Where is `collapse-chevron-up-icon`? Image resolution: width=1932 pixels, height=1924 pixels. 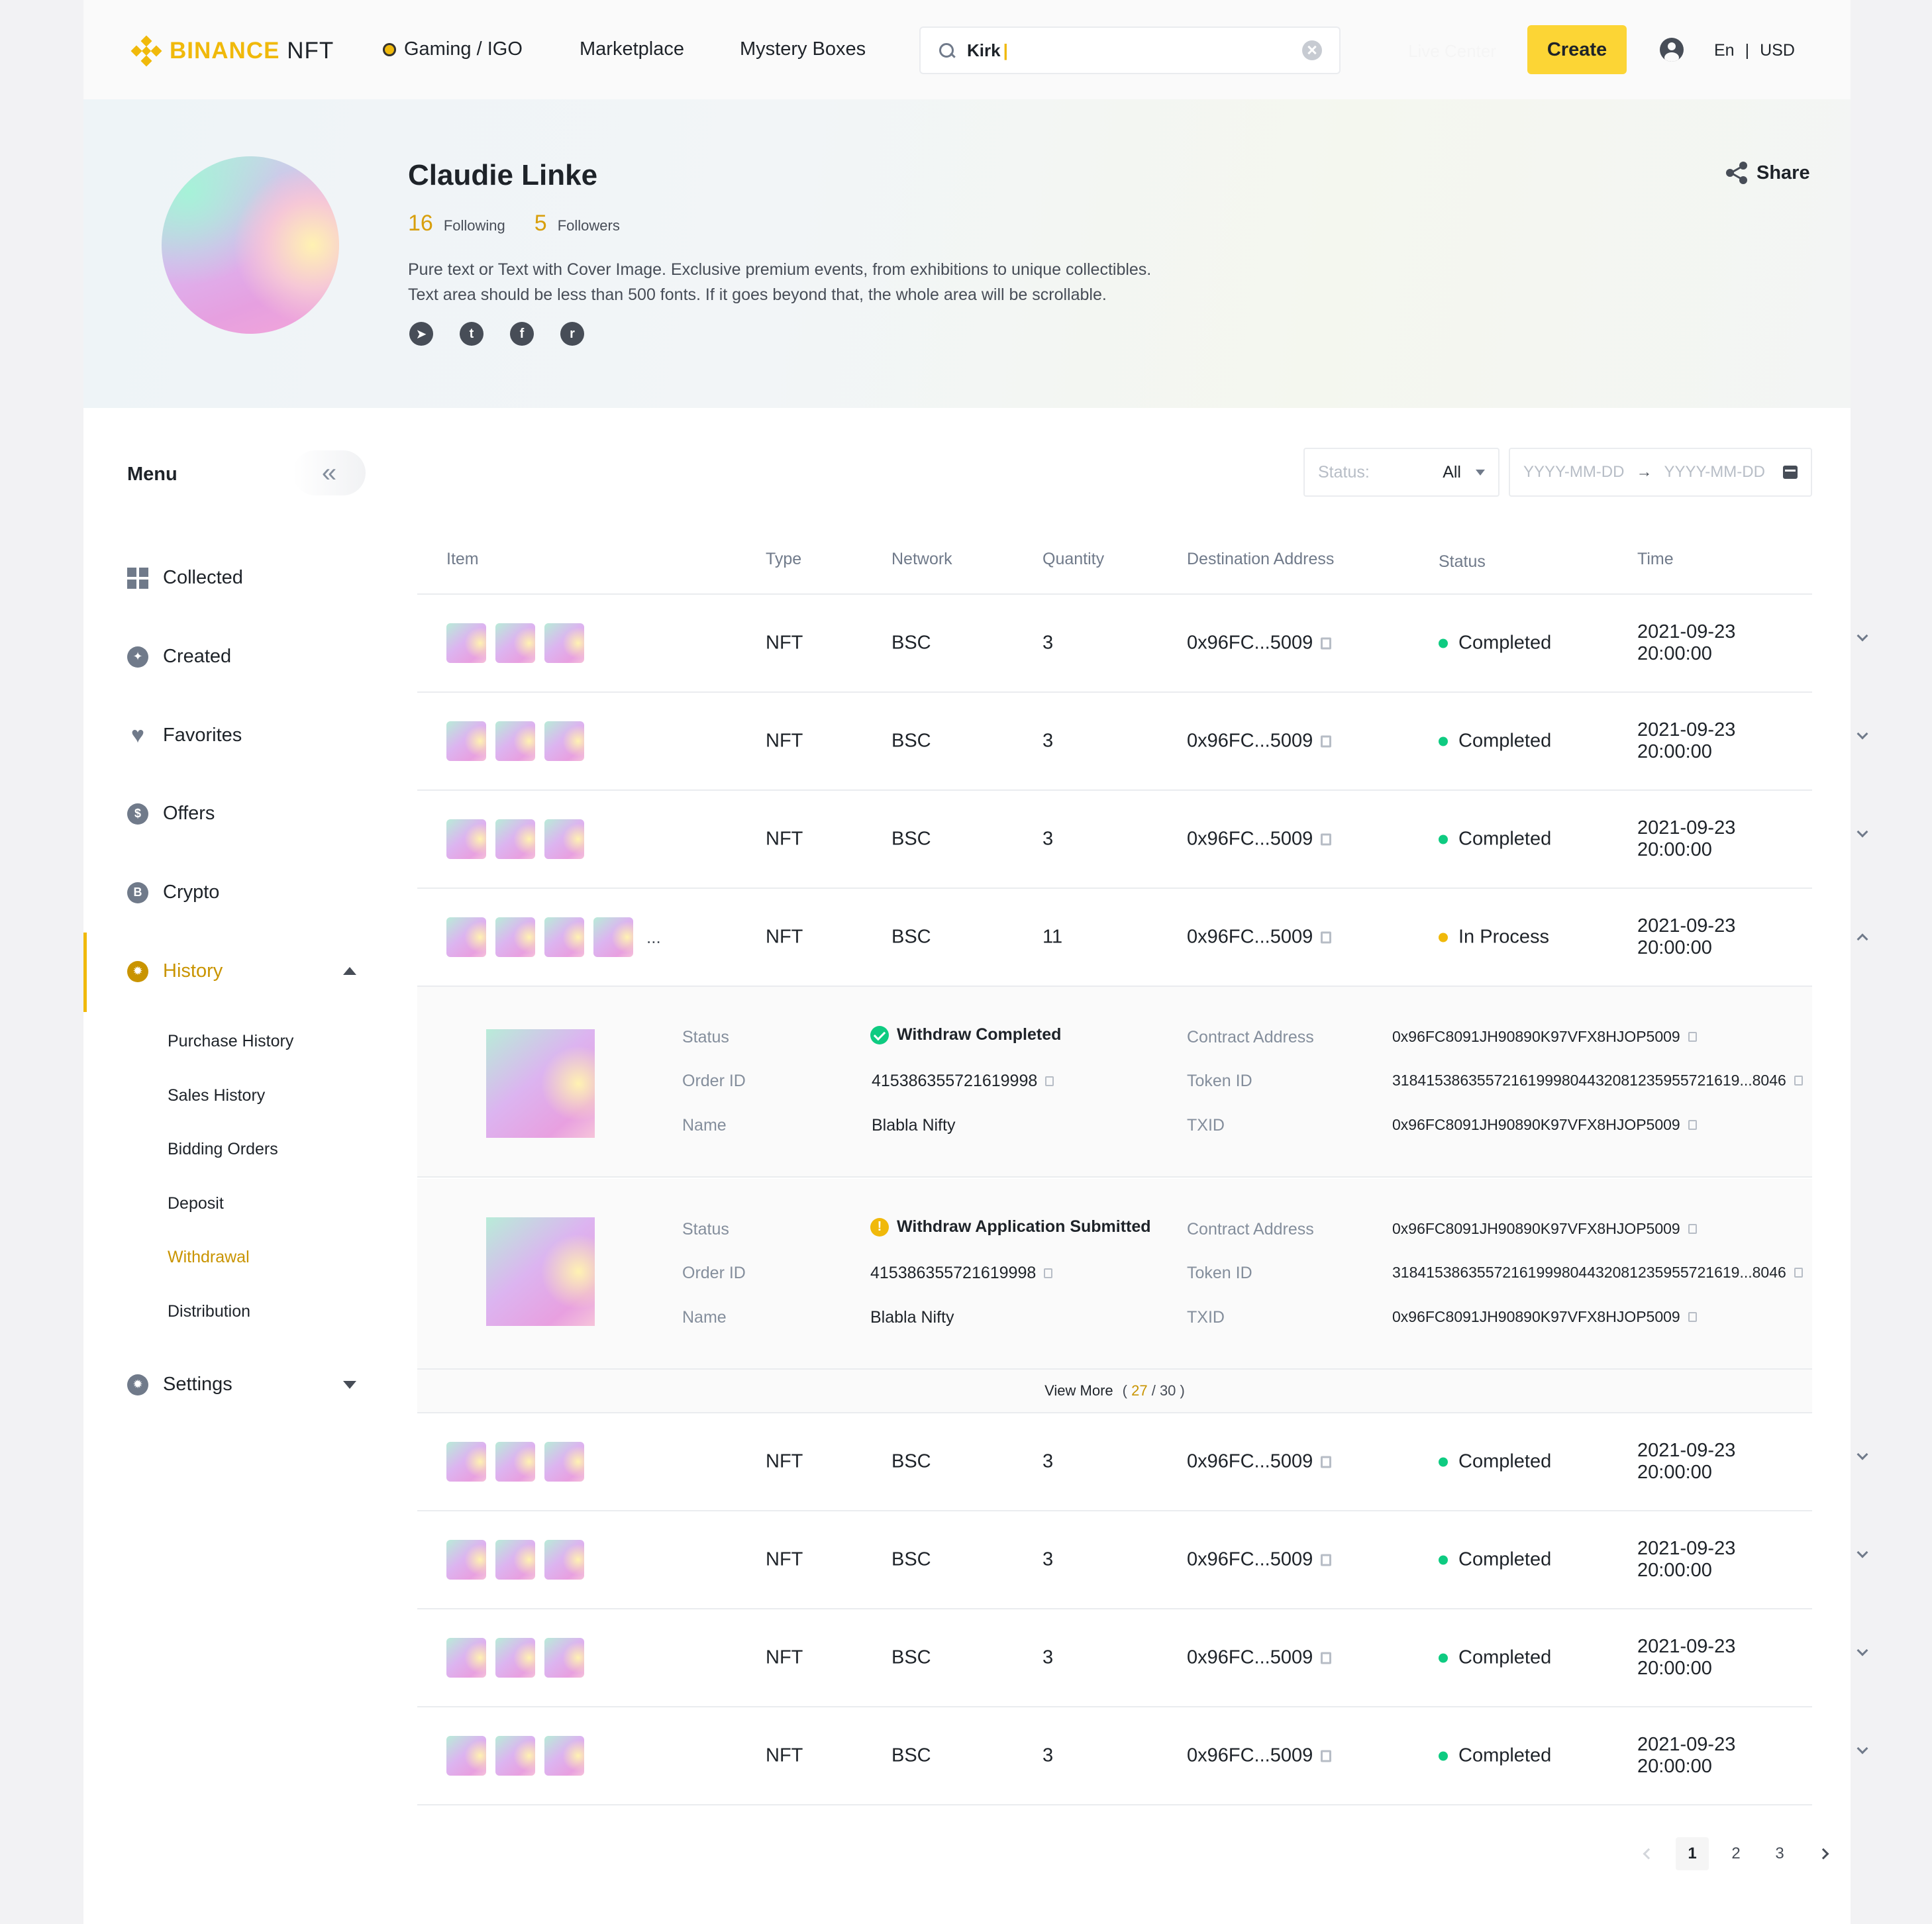 collapse-chevron-up-icon is located at coordinates (1863, 938).